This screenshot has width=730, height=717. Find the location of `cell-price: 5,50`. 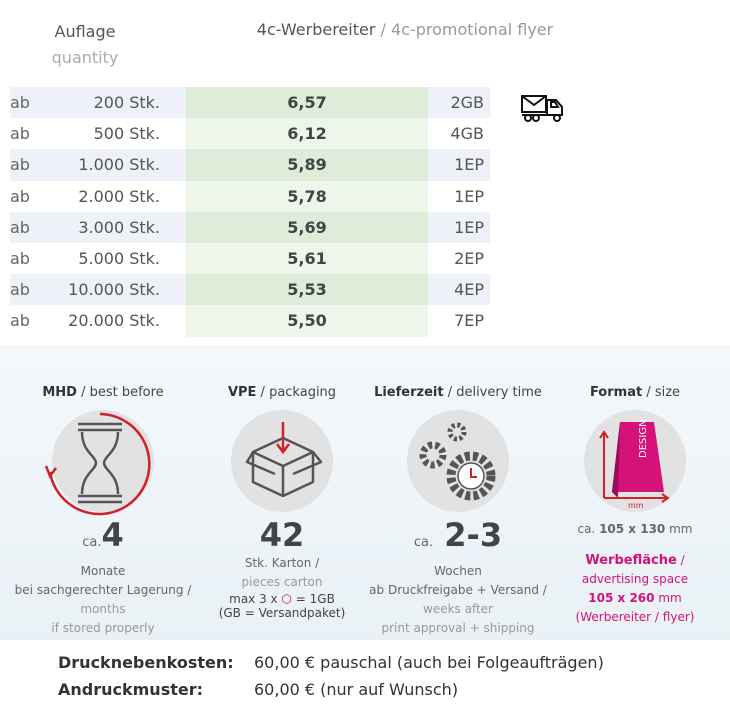

cell-price: 5,50 is located at coordinates (307, 321).